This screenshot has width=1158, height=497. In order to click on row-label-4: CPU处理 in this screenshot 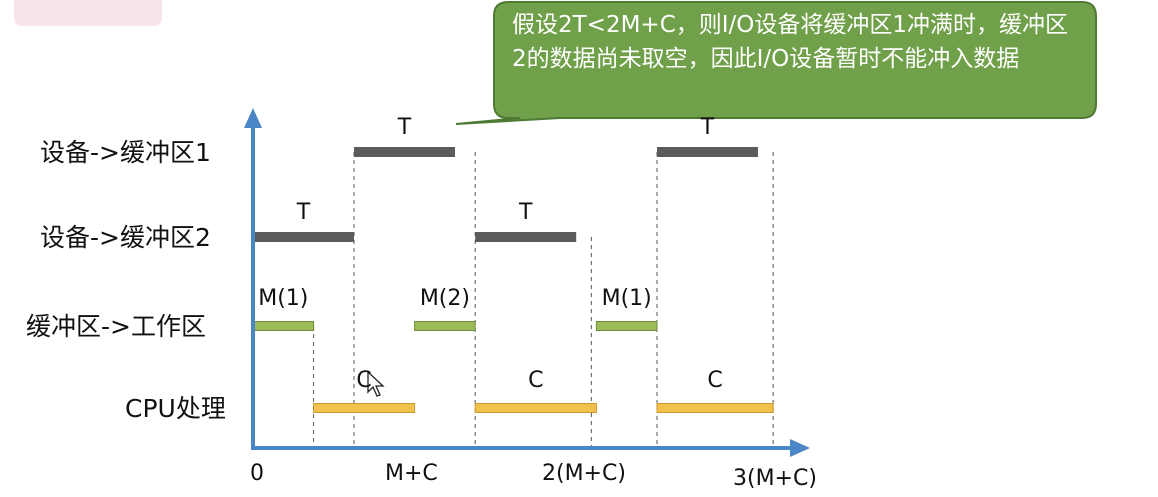, I will do `click(175, 408)`.